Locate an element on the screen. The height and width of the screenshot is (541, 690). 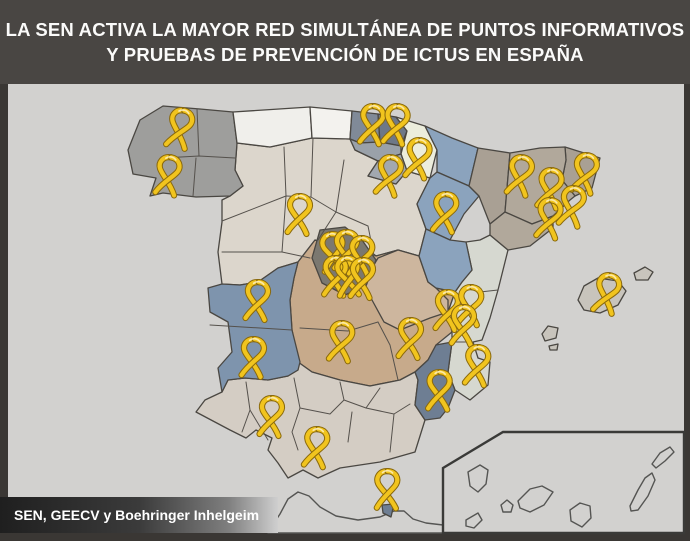
island-tenerife is located at coordinates (535, 499).